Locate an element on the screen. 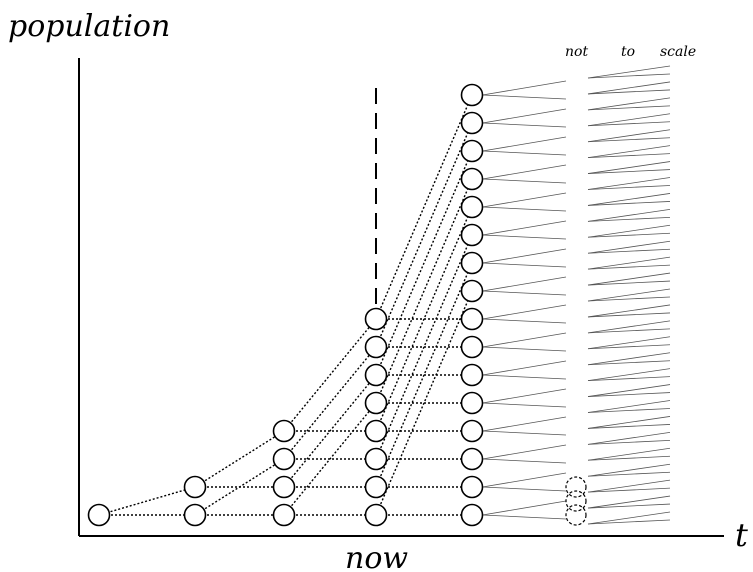 The image size is (753, 572). x-axis-label: t is located at coordinates (741, 535).